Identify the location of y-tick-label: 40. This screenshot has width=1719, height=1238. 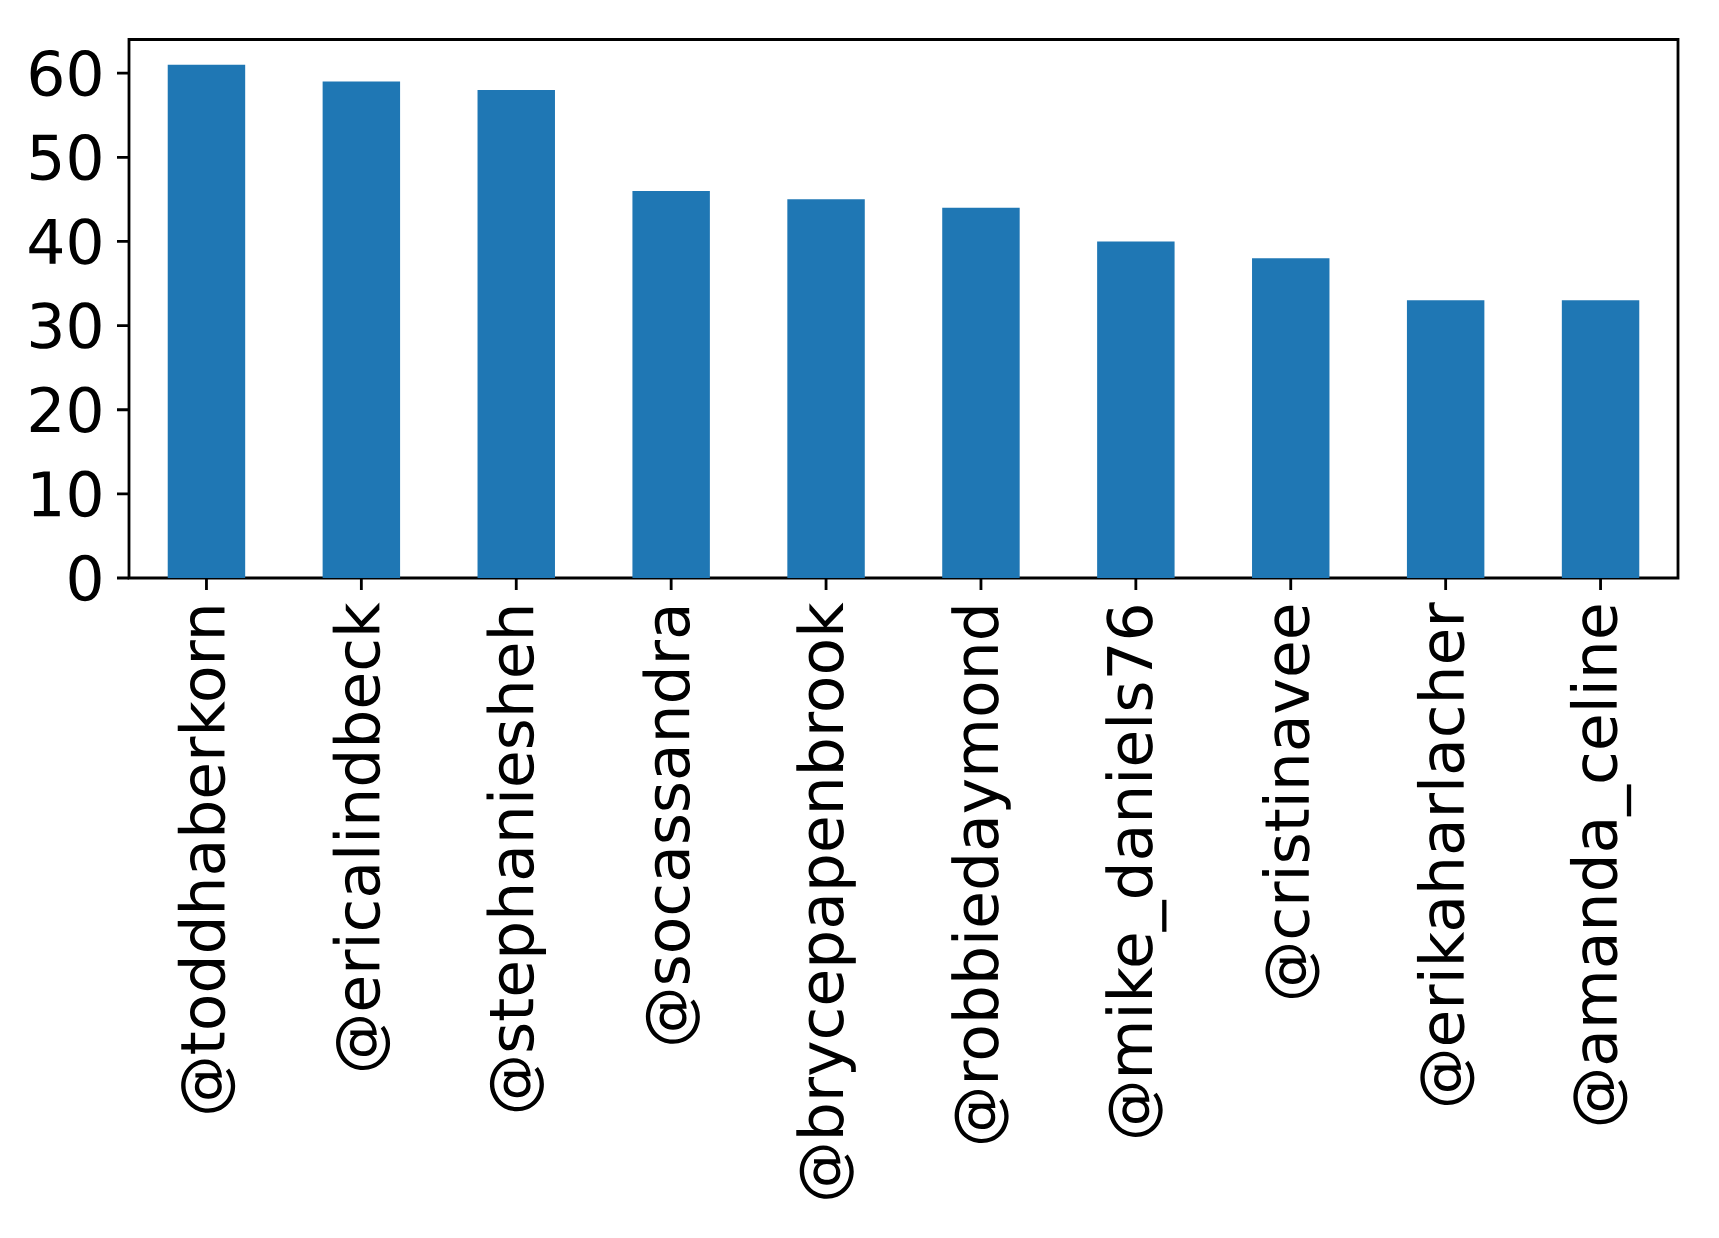
(65, 241).